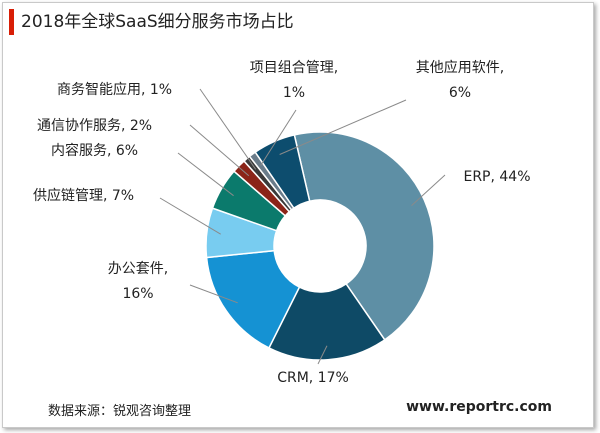  What do you see at coordinates (138, 281) in the screenshot?
I see `slice-label-3: 办公套件, 16%` at bounding box center [138, 281].